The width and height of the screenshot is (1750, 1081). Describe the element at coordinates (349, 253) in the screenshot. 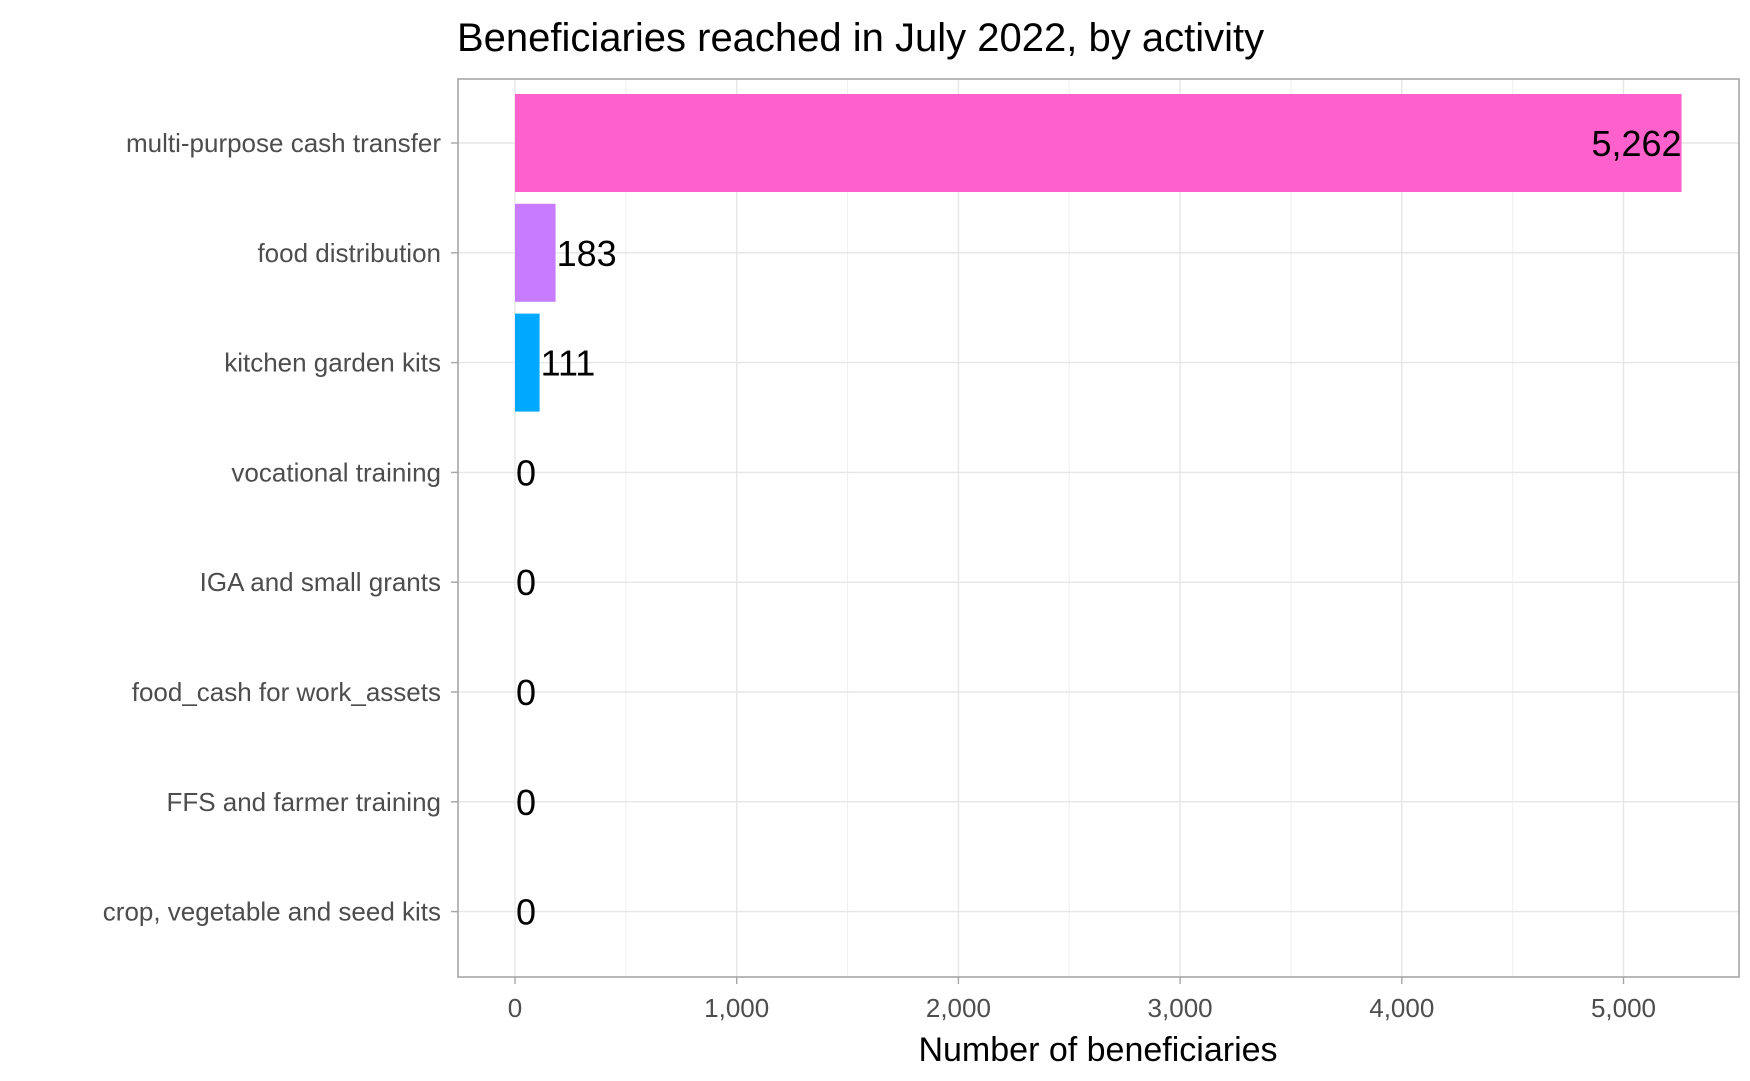

I see `category-label: food distribution` at that location.